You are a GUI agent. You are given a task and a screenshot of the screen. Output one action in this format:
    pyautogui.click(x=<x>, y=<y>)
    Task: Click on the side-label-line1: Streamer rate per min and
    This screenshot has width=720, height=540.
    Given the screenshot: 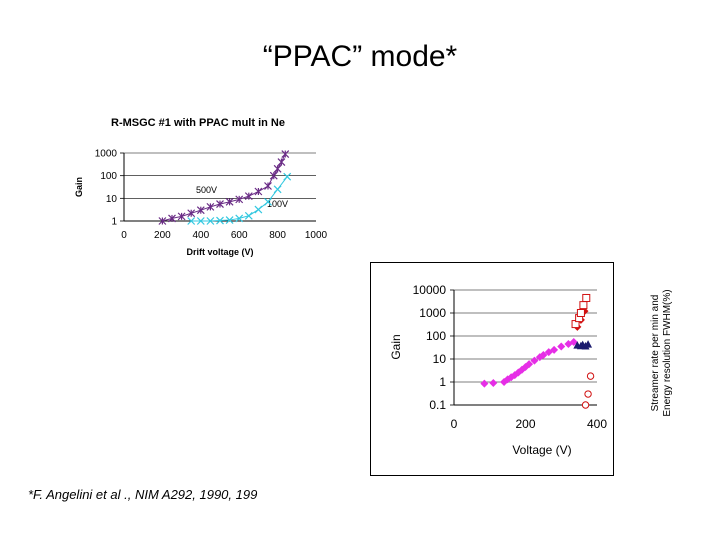 What is the action you would take?
    pyautogui.click(x=655, y=352)
    